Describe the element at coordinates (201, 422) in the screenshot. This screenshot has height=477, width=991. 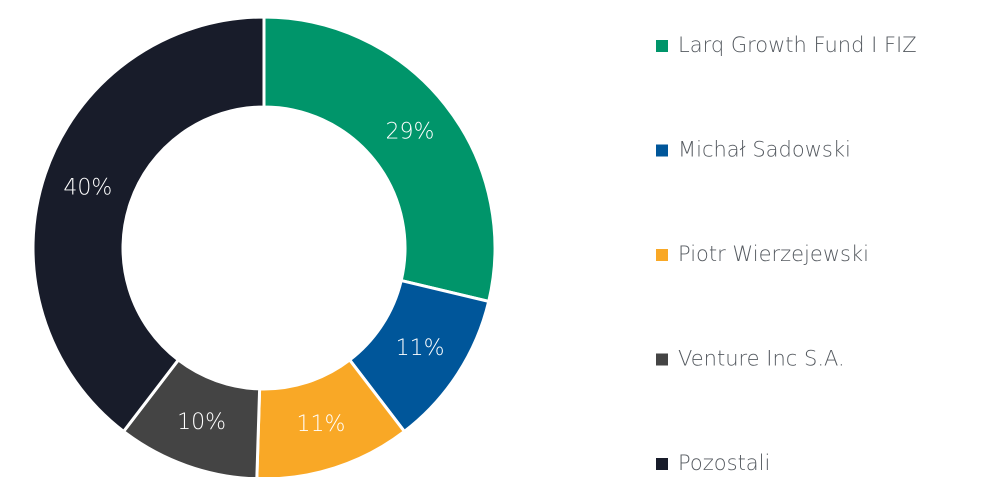
I see `data-label: 10%` at that location.